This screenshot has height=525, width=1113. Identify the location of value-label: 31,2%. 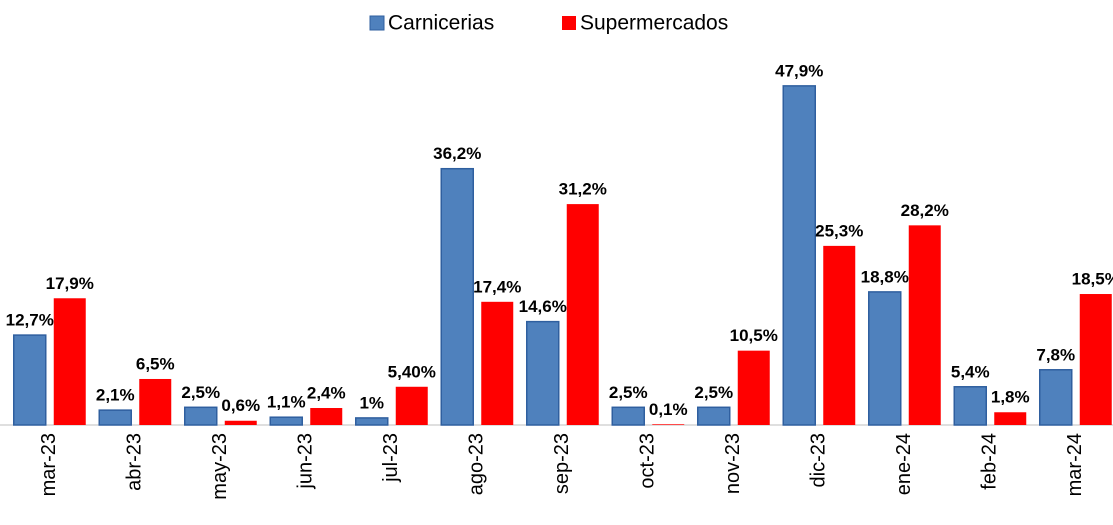
(583, 189).